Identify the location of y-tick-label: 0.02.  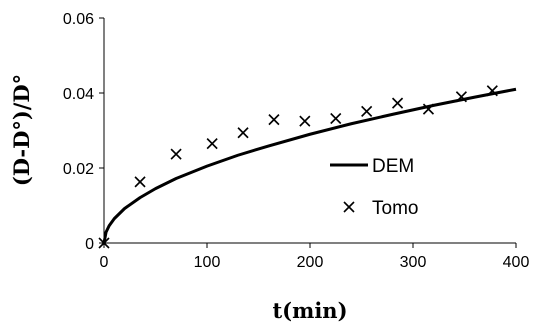
(78, 169).